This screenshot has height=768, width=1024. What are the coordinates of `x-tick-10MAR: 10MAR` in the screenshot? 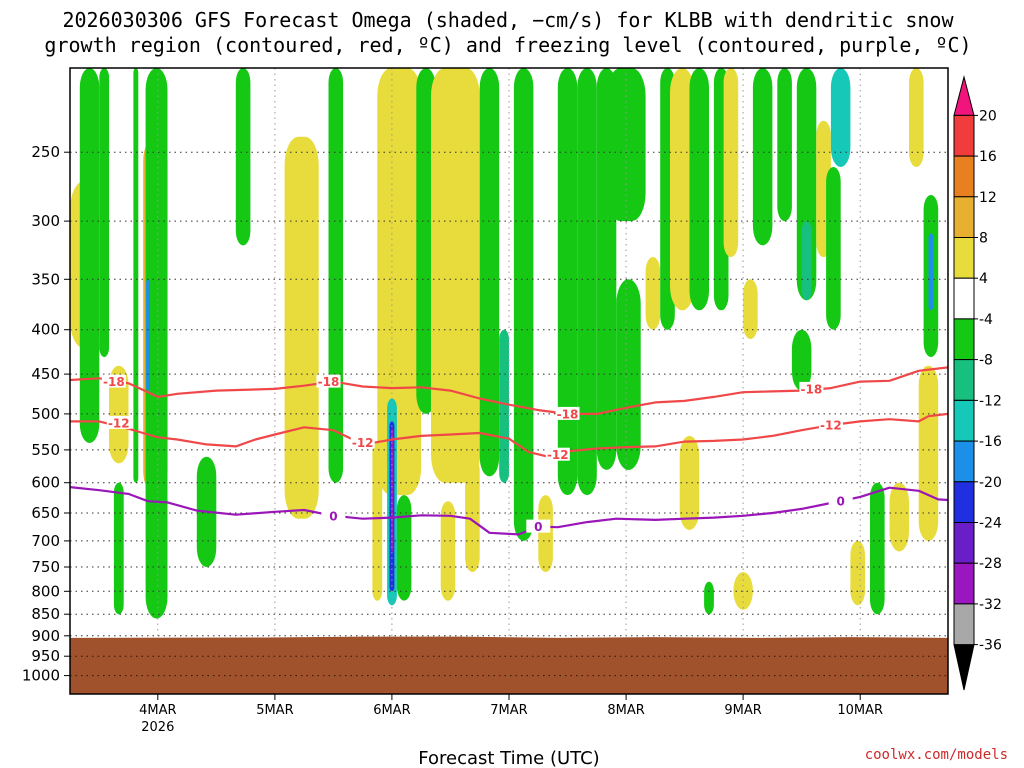 It's located at (860, 710).